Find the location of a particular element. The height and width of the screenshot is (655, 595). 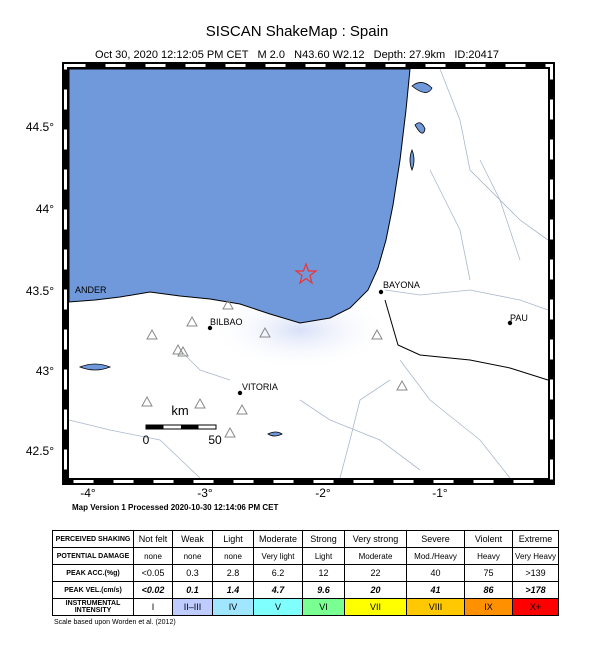

table-cell: 20 is located at coordinates (375, 590).